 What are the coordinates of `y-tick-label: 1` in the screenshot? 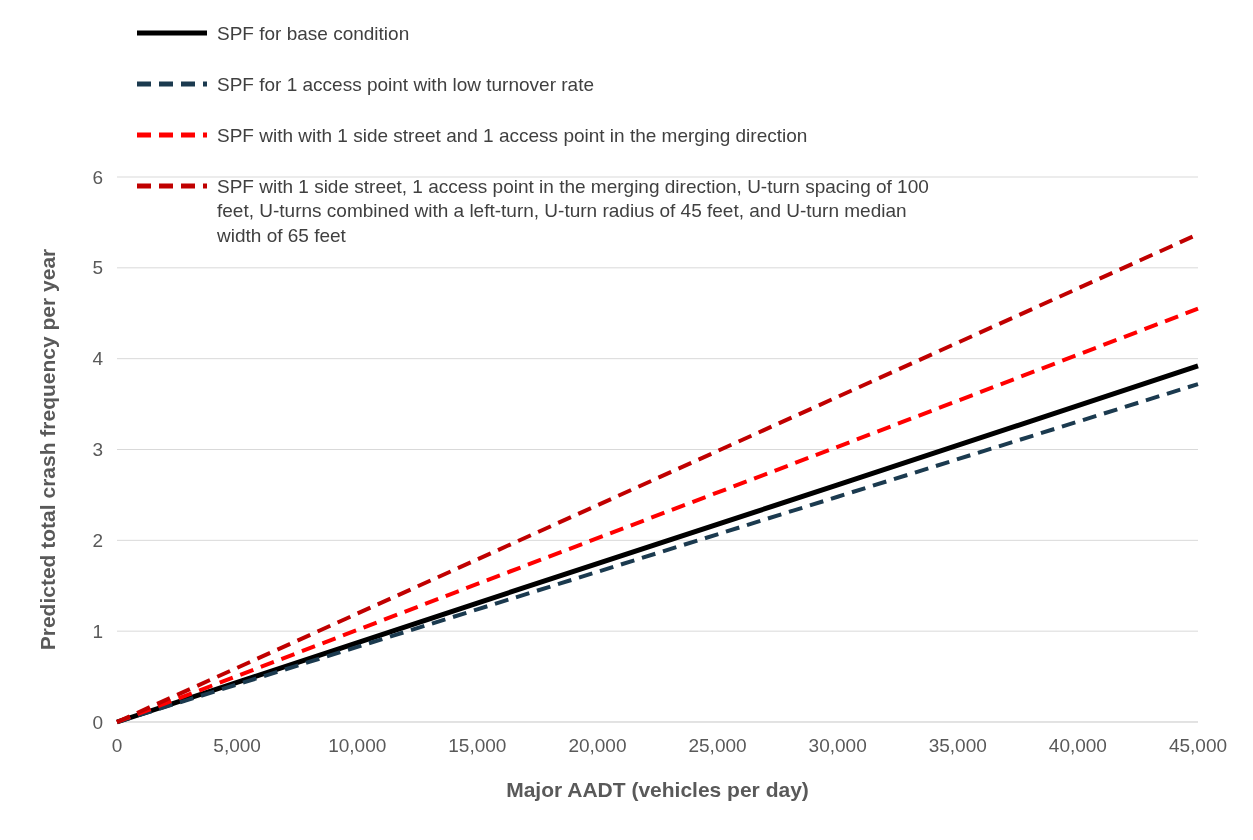 It's located at (97, 631).